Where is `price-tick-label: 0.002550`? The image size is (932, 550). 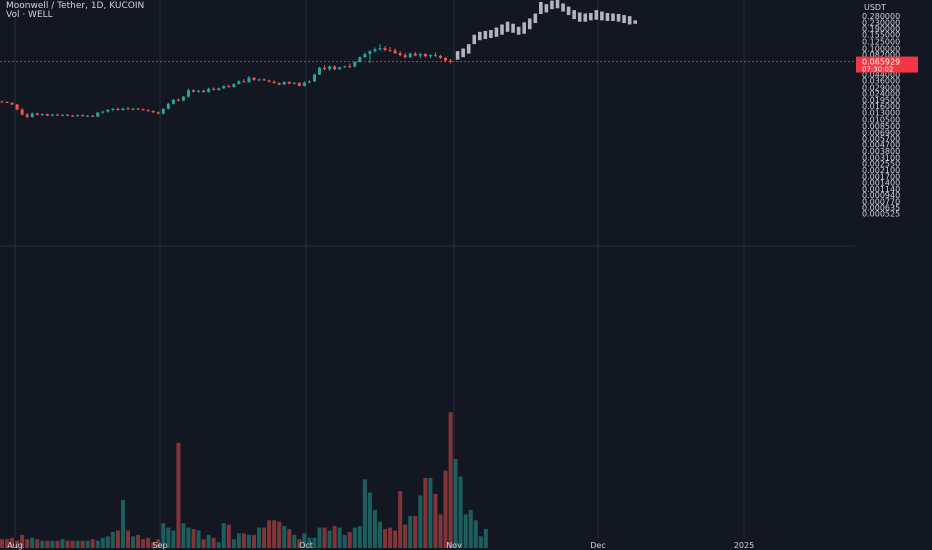 price-tick-label: 0.002550 is located at coordinates (881, 164).